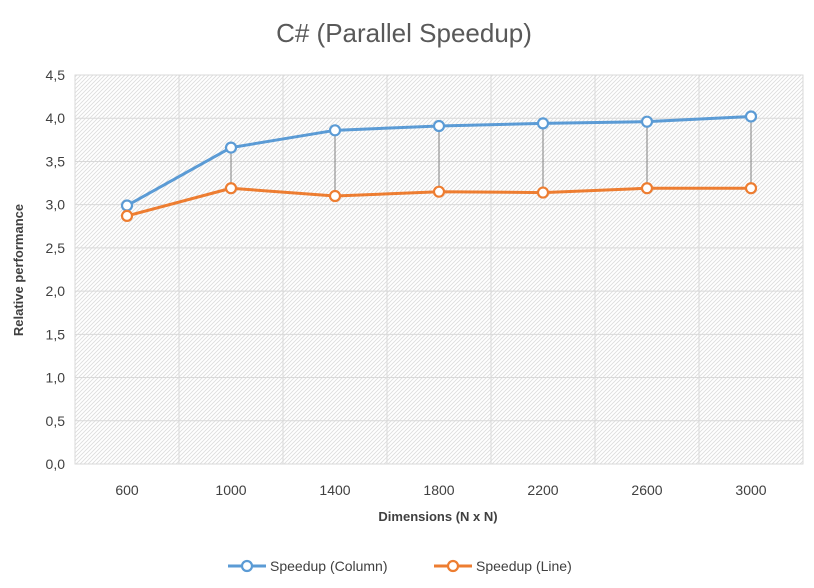 The width and height of the screenshot is (814, 588). What do you see at coordinates (56, 161) in the screenshot?
I see `y-tick-label: 3,5` at bounding box center [56, 161].